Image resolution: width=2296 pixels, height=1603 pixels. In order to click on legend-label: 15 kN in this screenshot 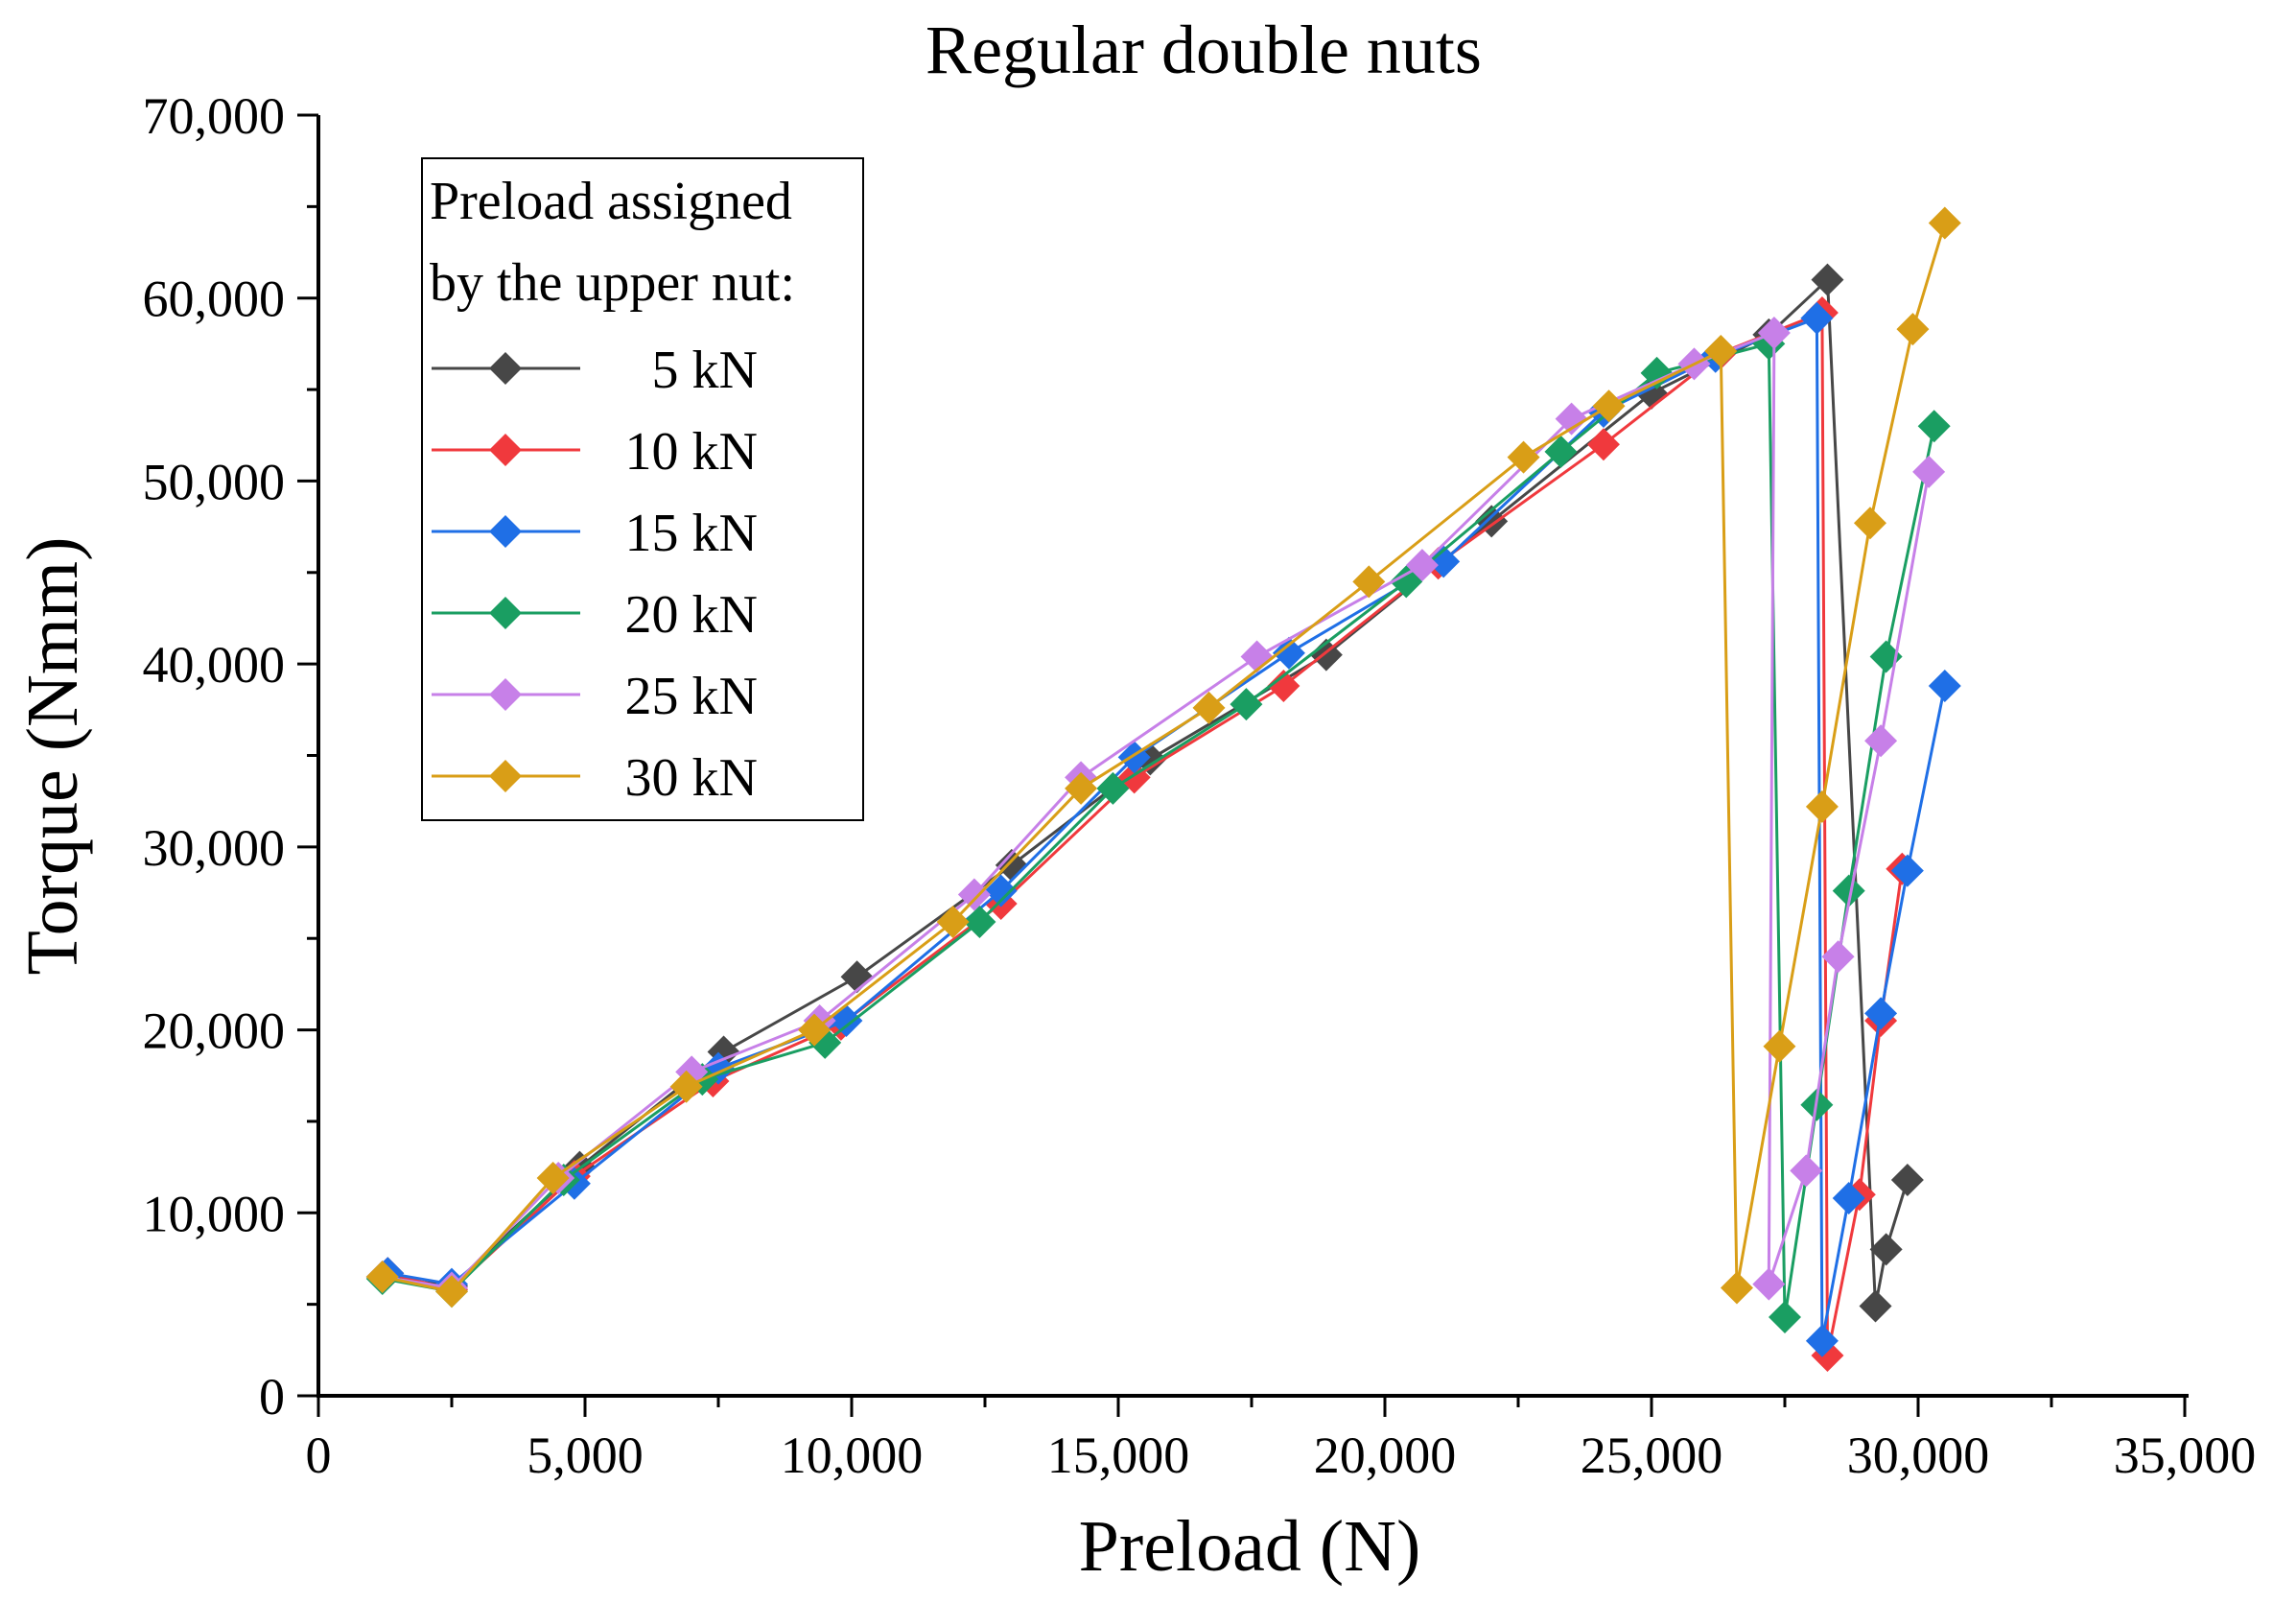, I will do `click(691, 533)`.